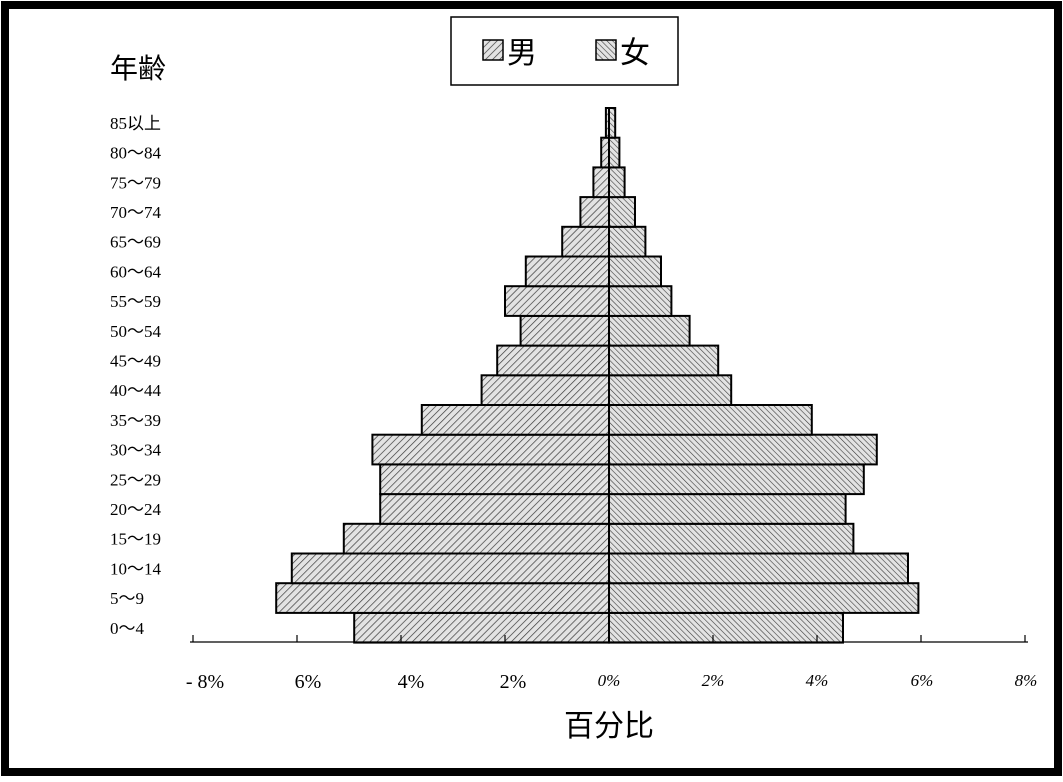 The width and height of the screenshot is (1063, 782). Describe the element at coordinates (1026, 680) in the screenshot. I see `x-tick-label-right-4: 8%` at that location.